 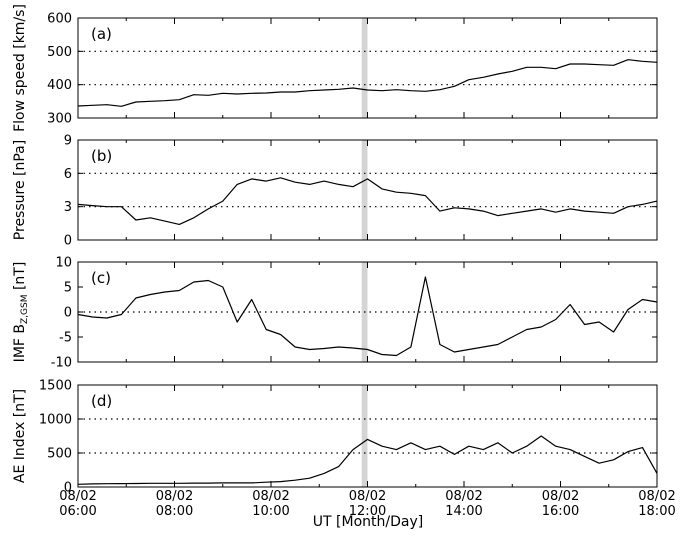 I want to click on x-tick-label-time: 14:00, so click(x=463, y=511).